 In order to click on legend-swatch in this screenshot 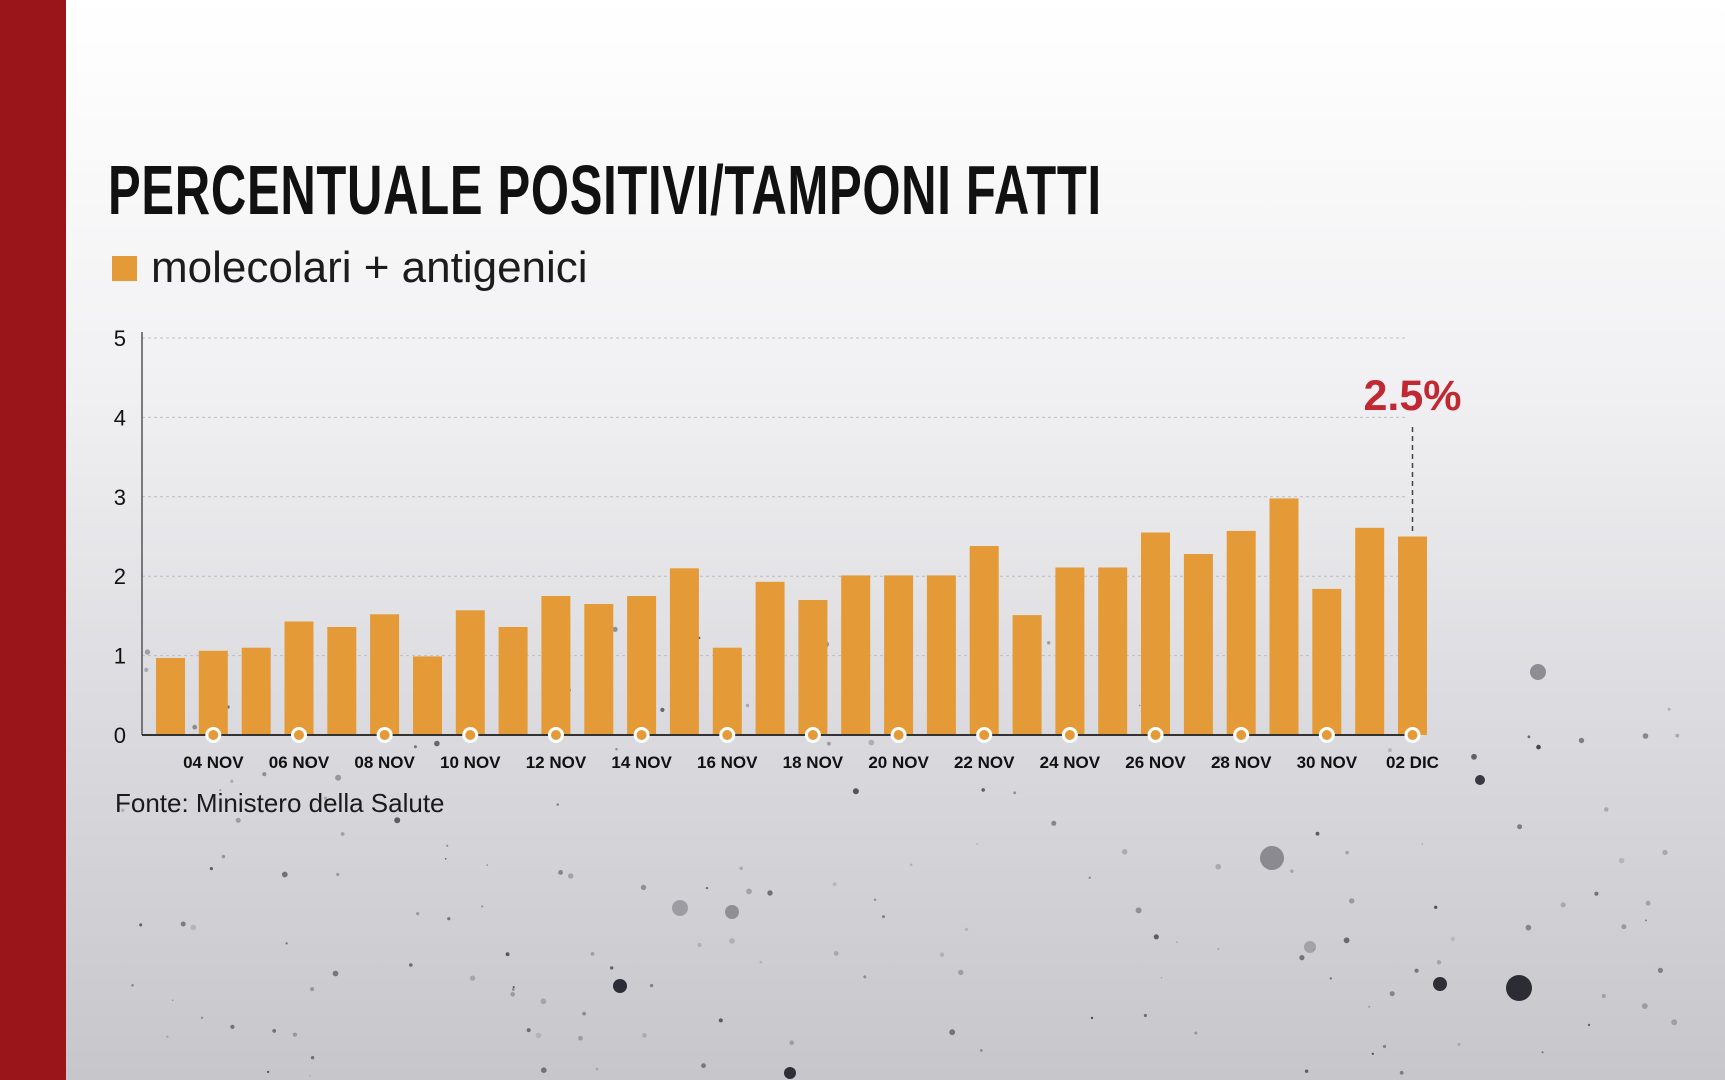, I will do `click(124, 268)`.